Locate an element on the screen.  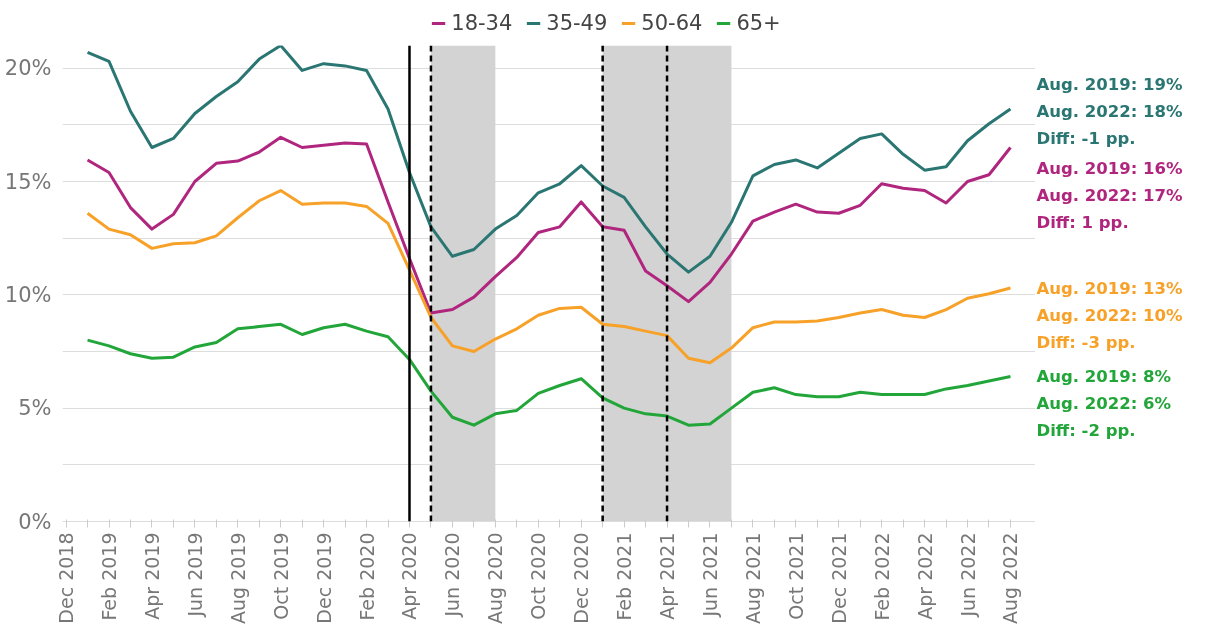
y-tick-label: 20% is located at coordinates (28, 68).